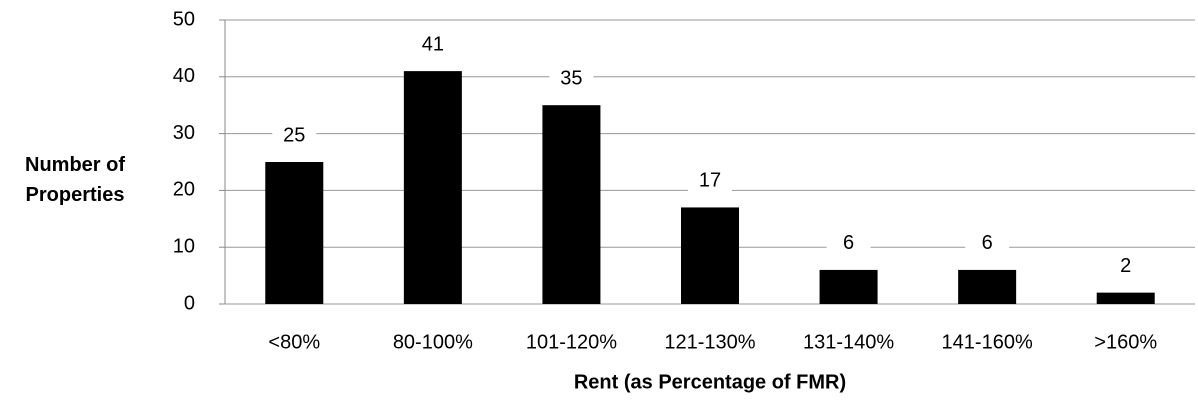  I want to click on data-label: 25, so click(294, 135).